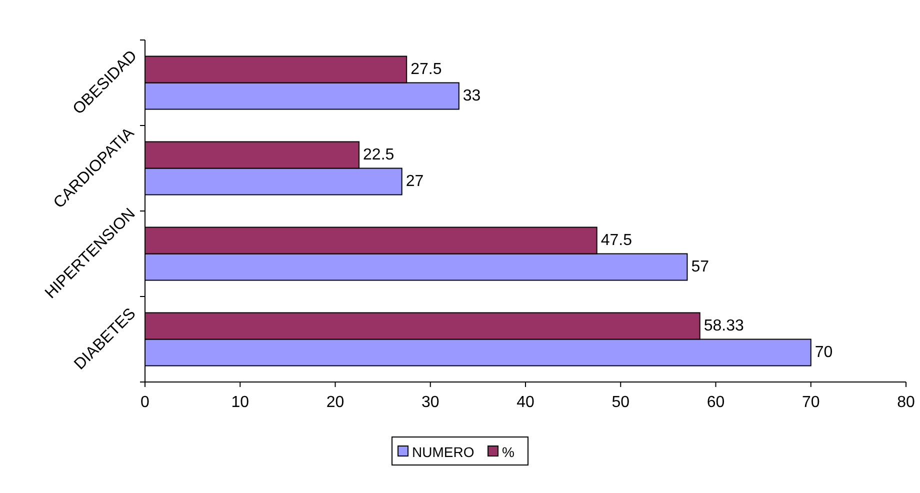 This screenshot has height=493, width=920. I want to click on x-tick-label: 10, so click(240, 402).